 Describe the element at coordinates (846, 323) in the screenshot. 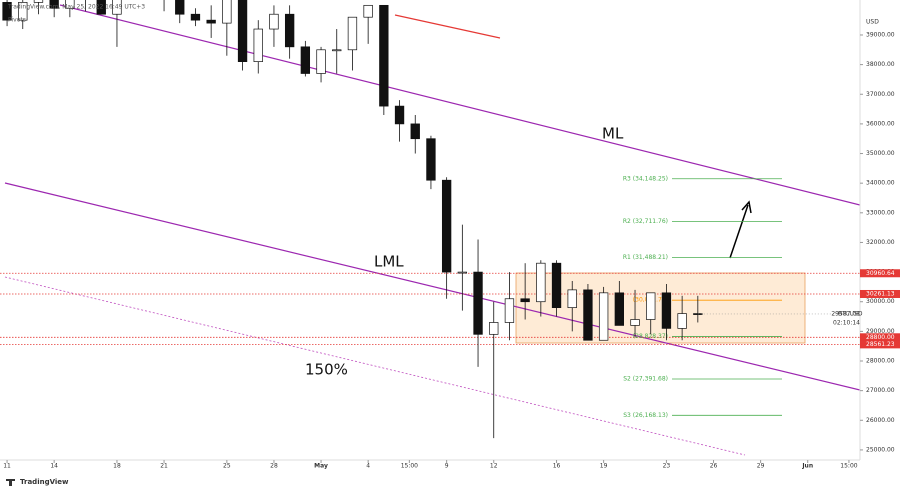

I see `countdown: 02:10:14` at that location.